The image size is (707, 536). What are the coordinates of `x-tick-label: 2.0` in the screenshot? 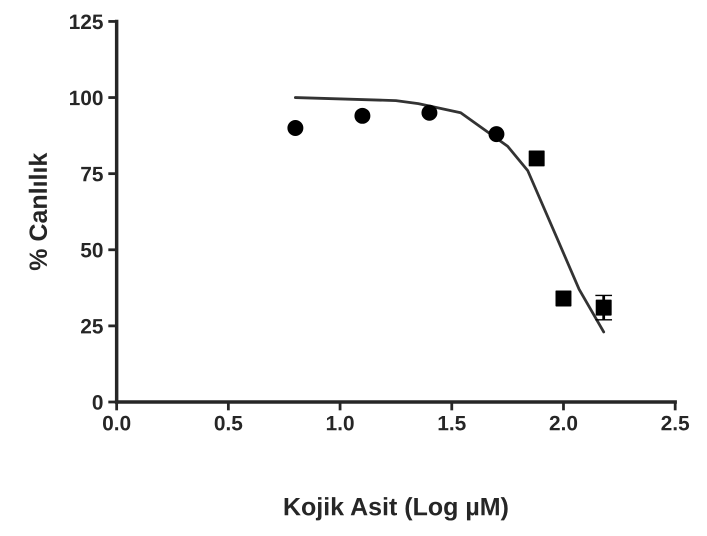 It's located at (564, 423).